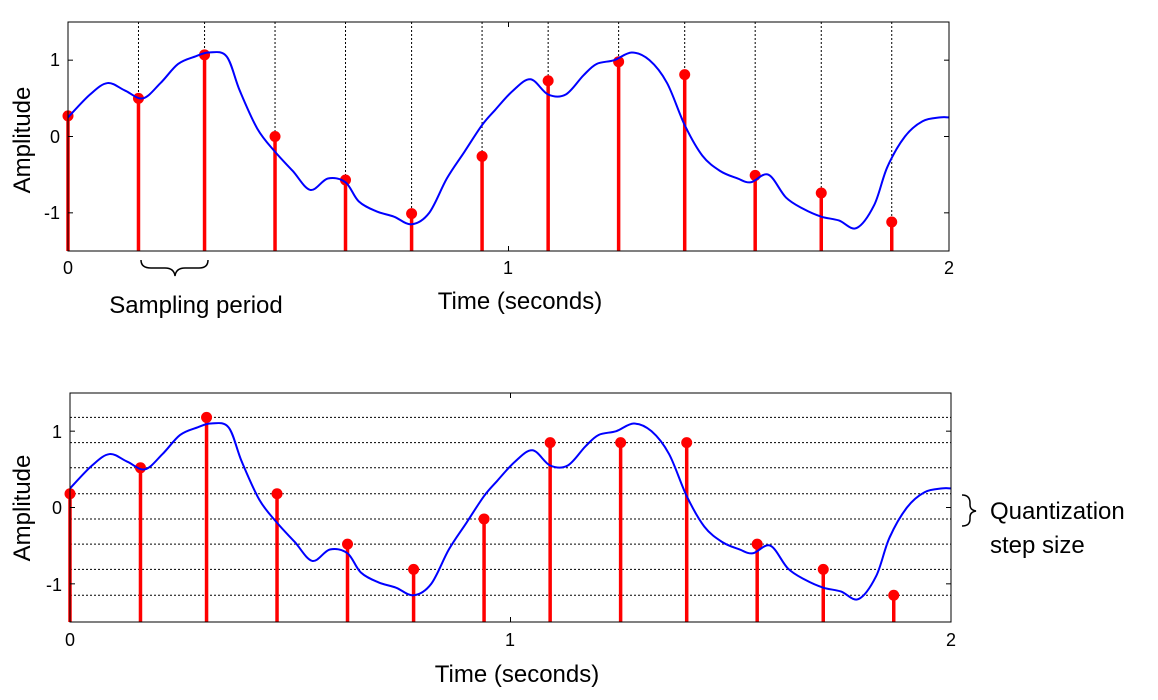  What do you see at coordinates (195, 305) in the screenshot?
I see `sampling-period-label: Sampling period` at bounding box center [195, 305].